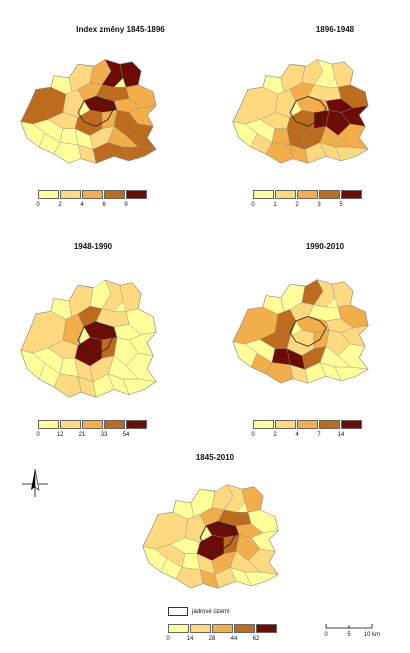 The width and height of the screenshot is (410, 653). I want to click on legend-tick: 33, so click(104, 435).